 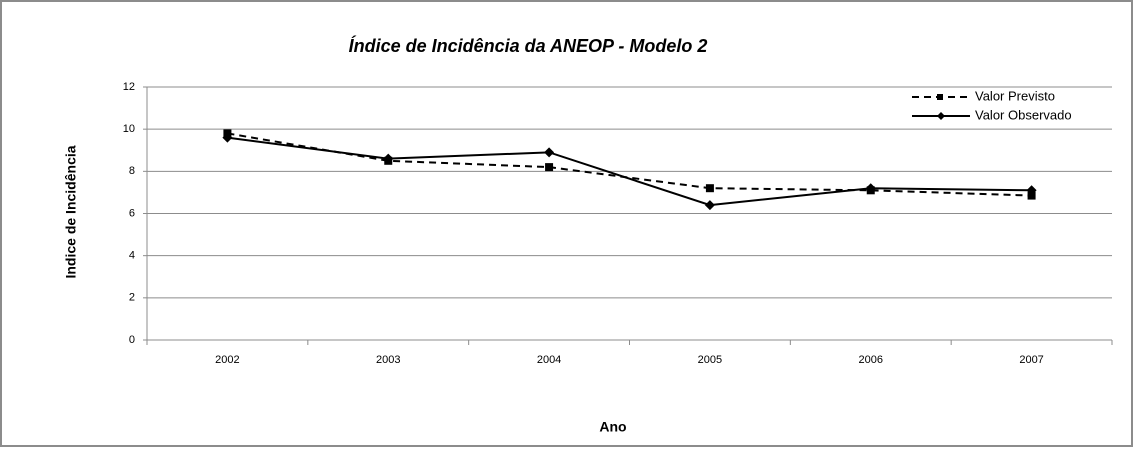 What do you see at coordinates (549, 360) in the screenshot?
I see `x-tick-label: 2004` at bounding box center [549, 360].